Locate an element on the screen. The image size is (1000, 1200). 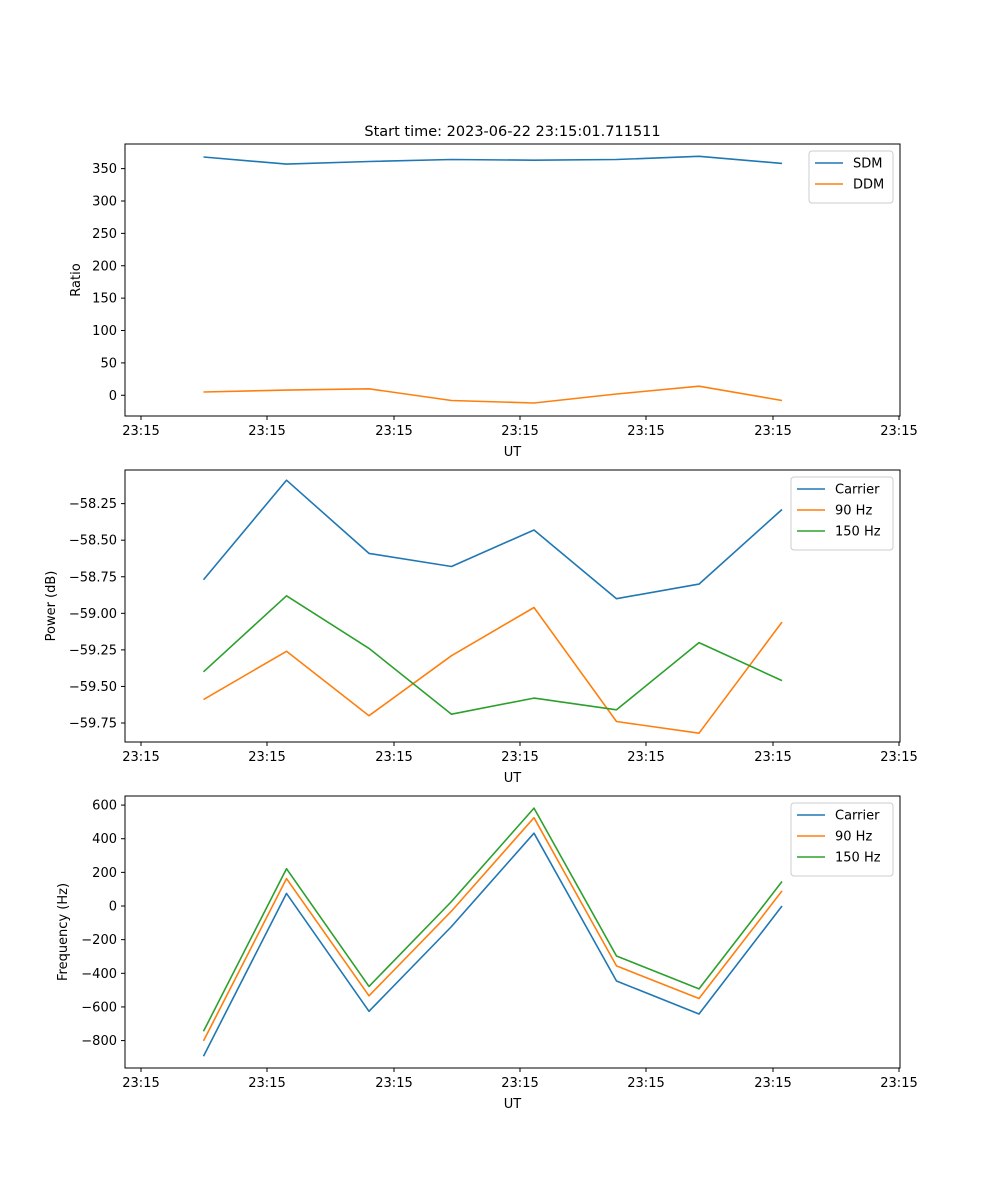
y-tick-label: −58.25 is located at coordinates (93, 504).